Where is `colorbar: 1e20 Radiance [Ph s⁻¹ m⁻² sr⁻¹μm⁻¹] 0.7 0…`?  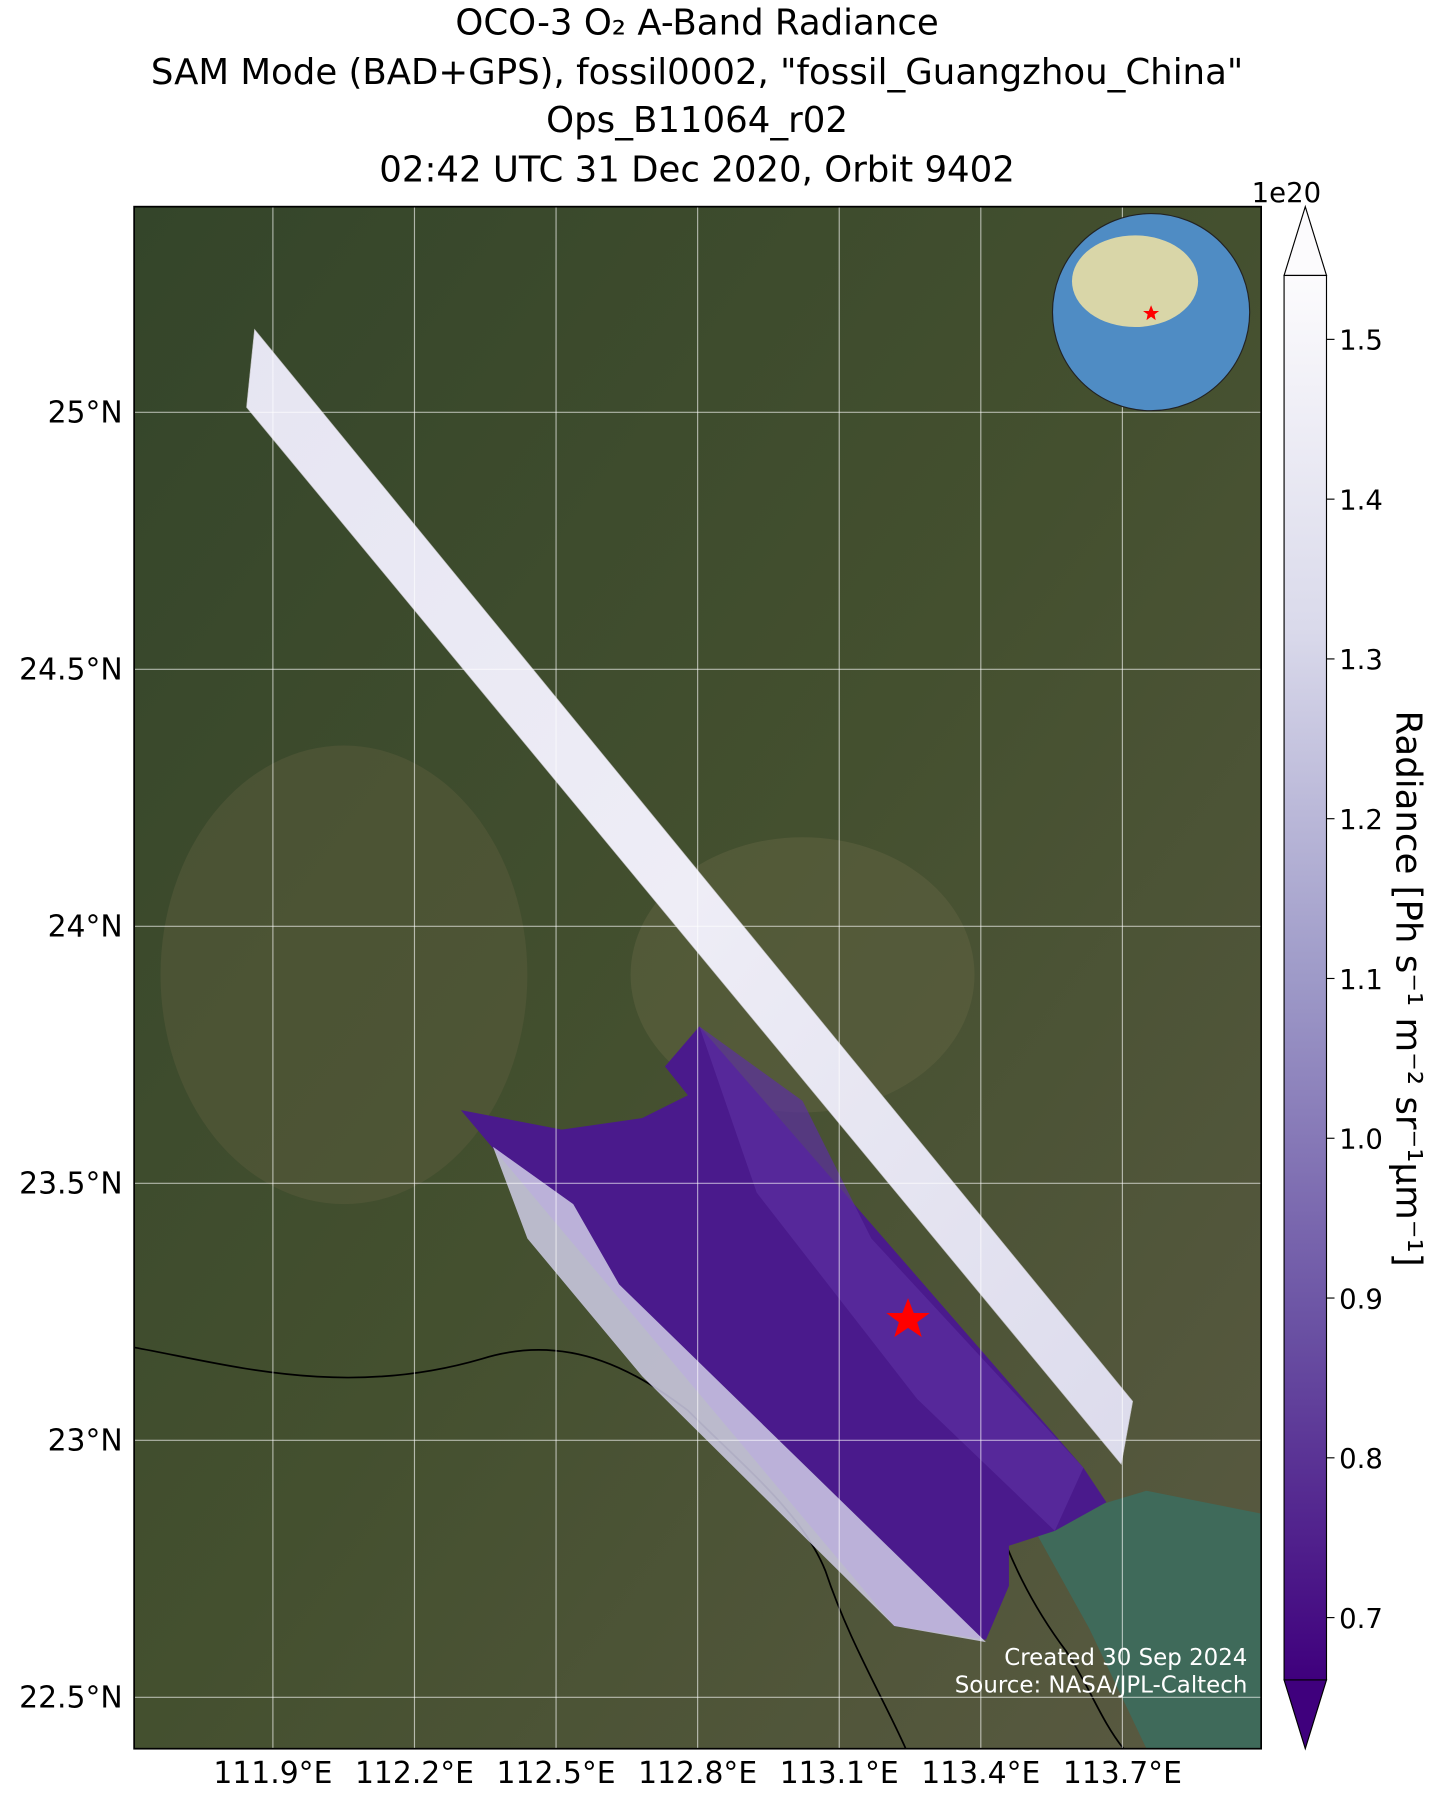
colorbar: 1e20 Radiance [Ph s⁻¹ m⁻² sr⁻¹μm⁻¹] 0.7 0… is located at coordinates (1340, 964).